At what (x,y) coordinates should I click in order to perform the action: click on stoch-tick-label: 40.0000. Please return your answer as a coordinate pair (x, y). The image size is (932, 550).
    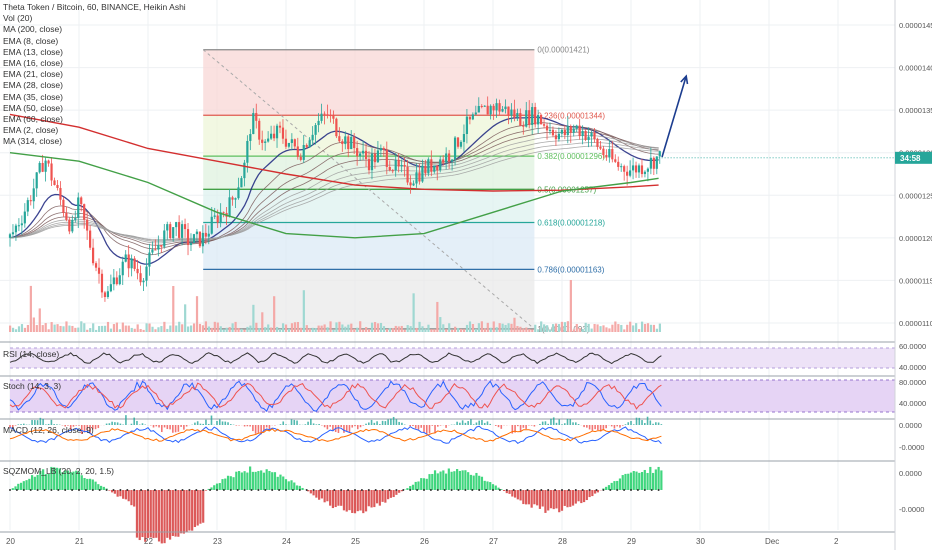
    Looking at the image, I should click on (912, 403).